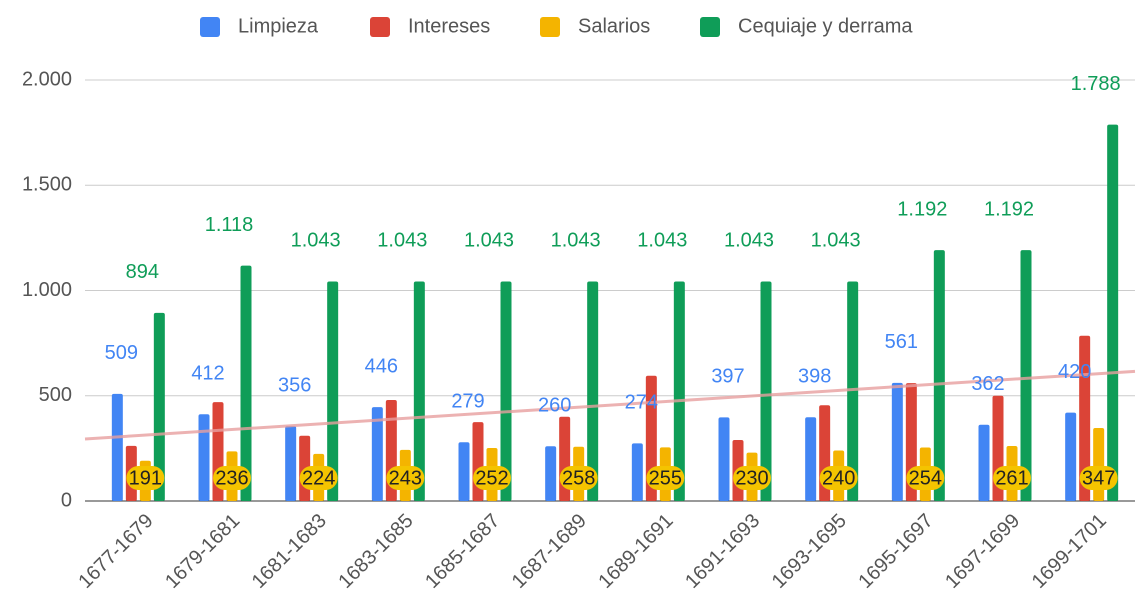 This screenshot has height=611, width=1141. What do you see at coordinates (722, 551) in the screenshot?
I see `x-tick-label: 1691-1693` at bounding box center [722, 551].